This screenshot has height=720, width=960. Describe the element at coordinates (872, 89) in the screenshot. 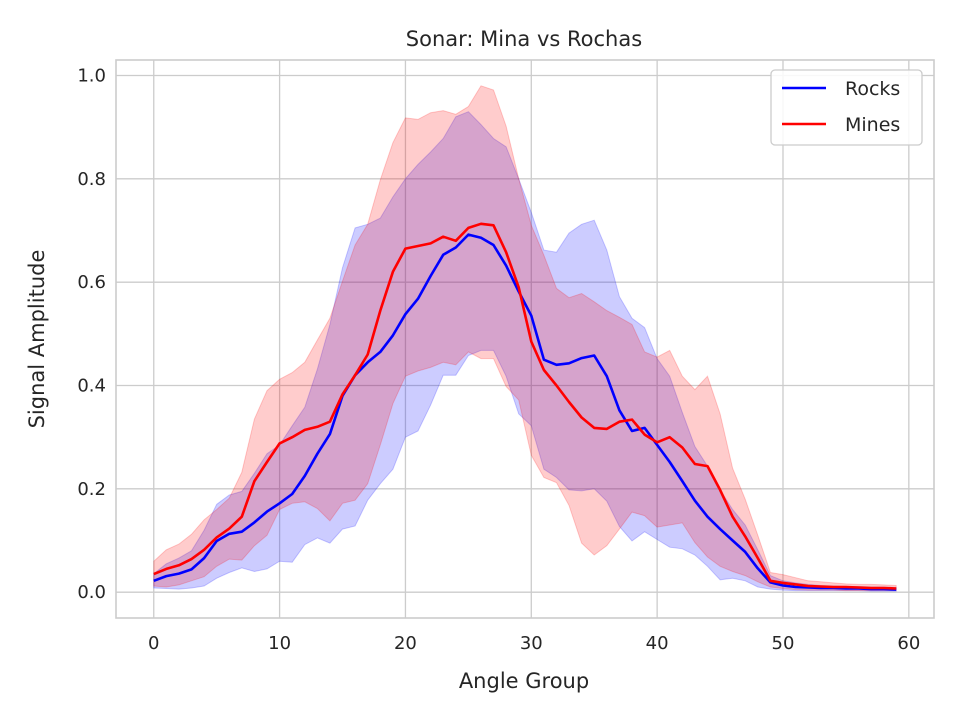

I see `legend-label-rocks: Rocks` at that location.